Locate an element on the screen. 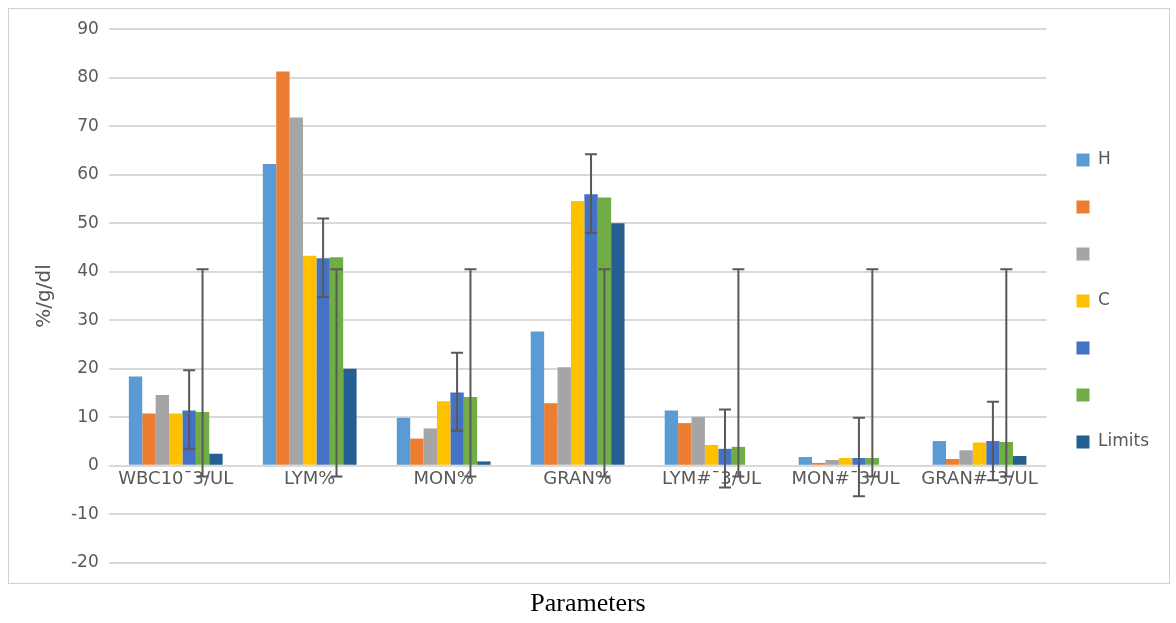 This screenshot has width=1176, height=623. y-tick-label: -20 is located at coordinates (84, 561).